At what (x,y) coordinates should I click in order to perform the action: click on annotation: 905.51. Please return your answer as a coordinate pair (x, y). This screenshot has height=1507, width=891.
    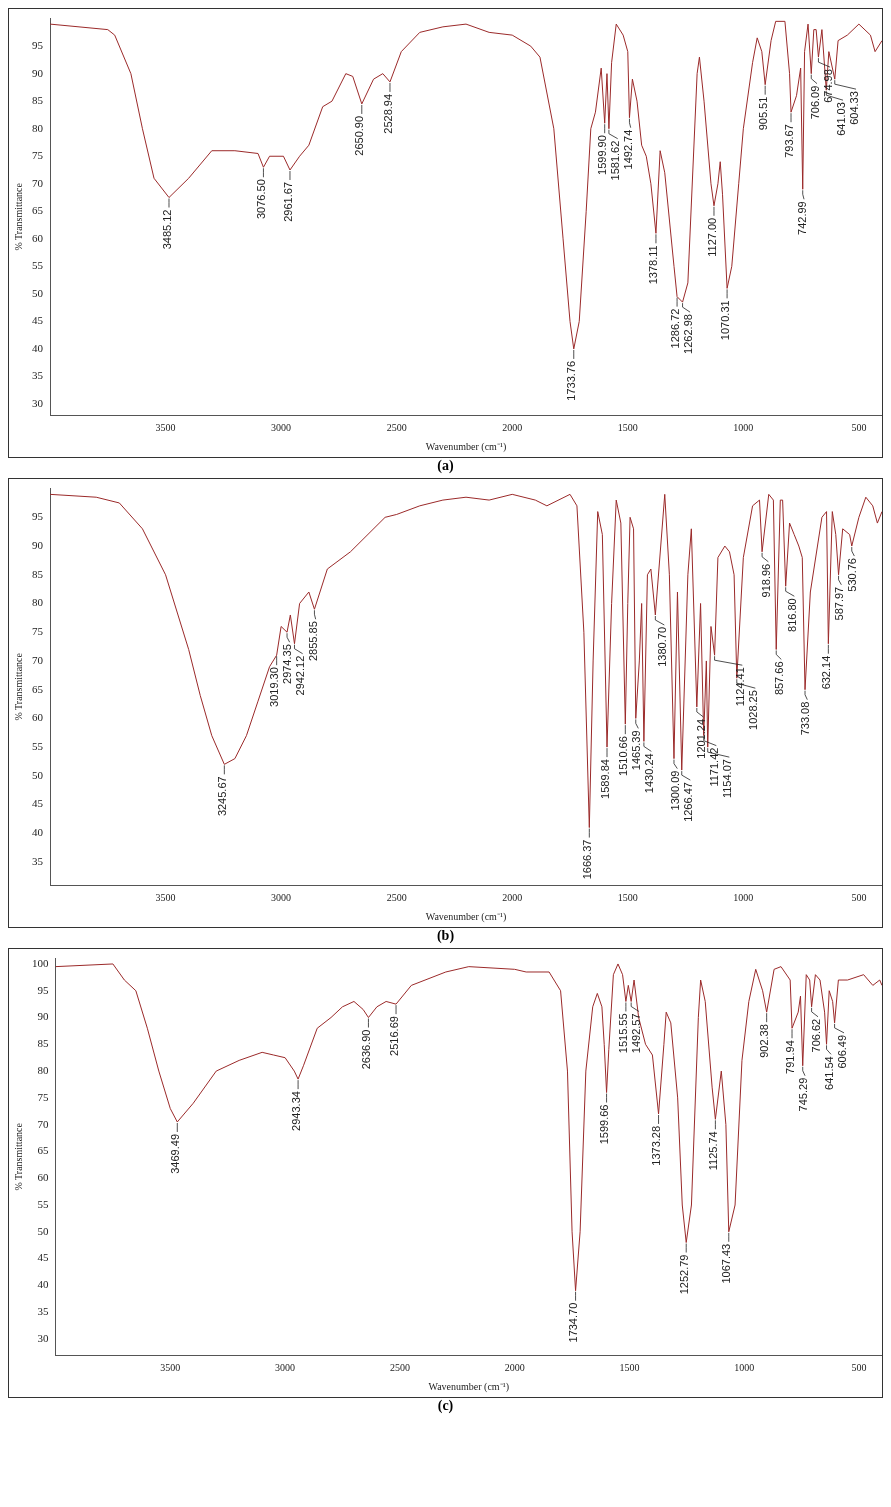
    Looking at the image, I should click on (762, 113).